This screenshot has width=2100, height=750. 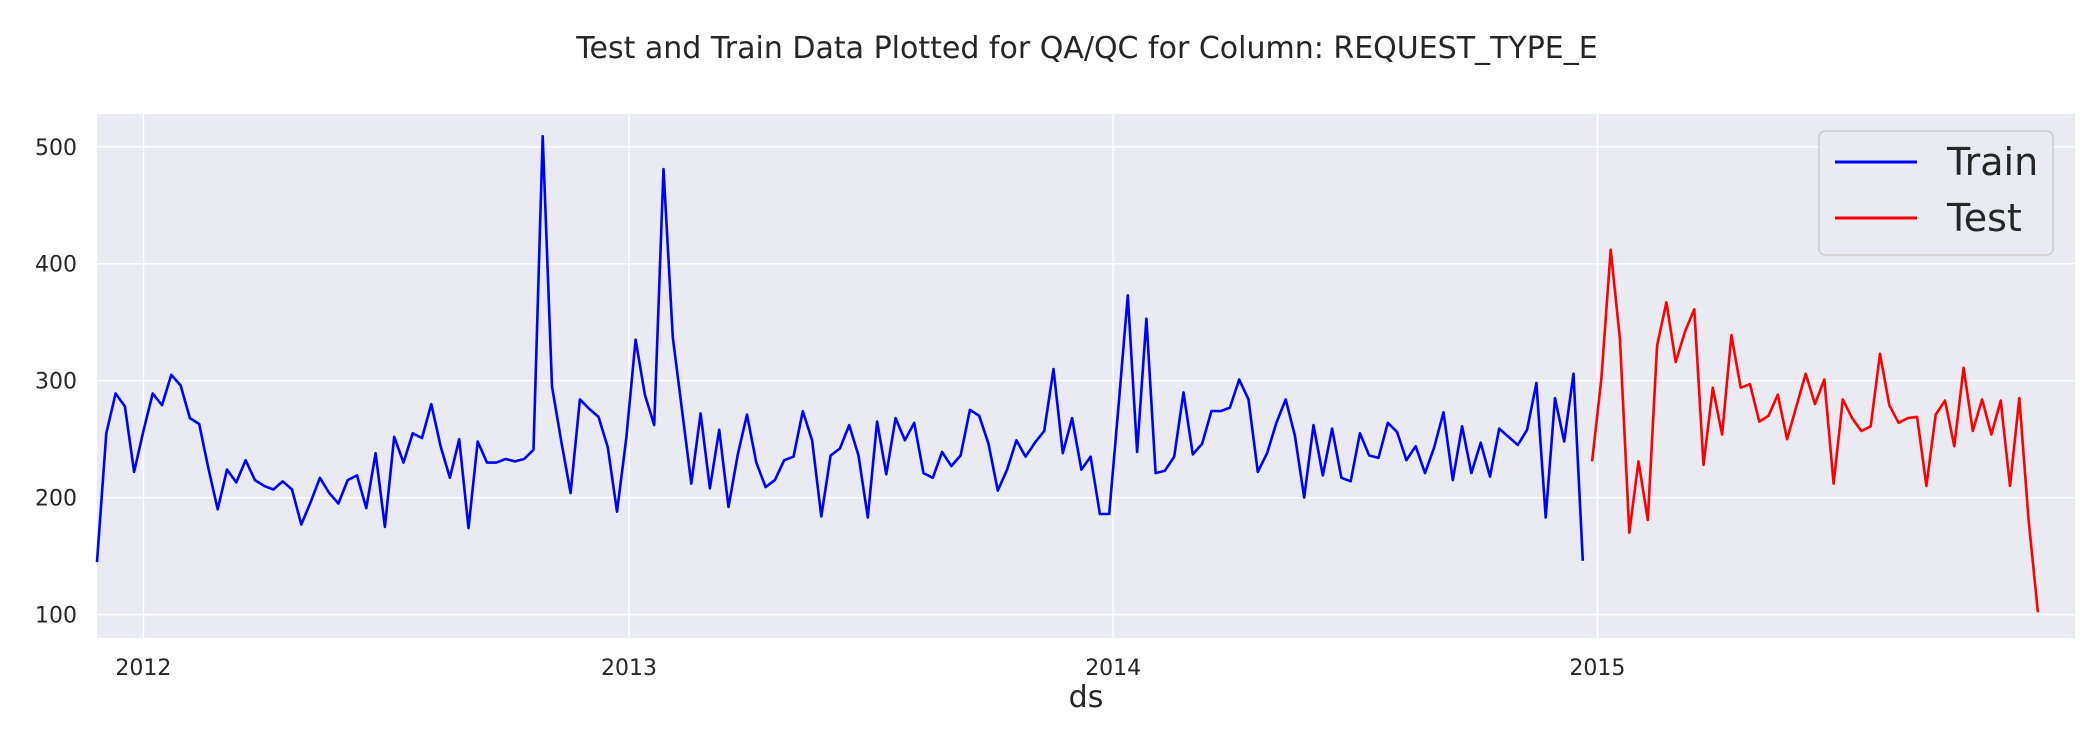 What do you see at coordinates (1597, 668) in the screenshot?
I see `x-tick-label: 2015` at bounding box center [1597, 668].